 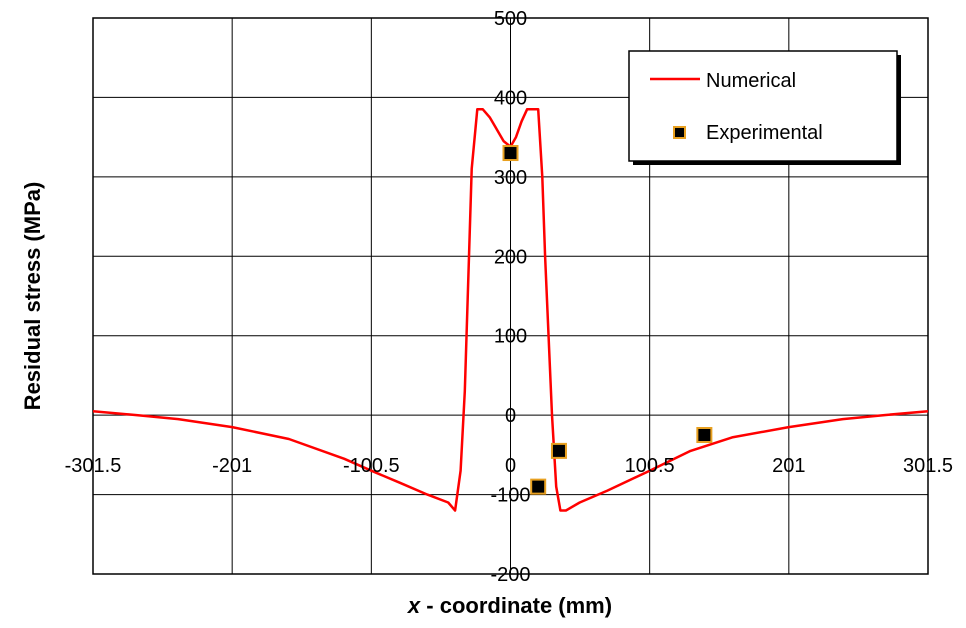 What do you see at coordinates (232, 466) in the screenshot?
I see `x-tick-label: -201` at bounding box center [232, 466].